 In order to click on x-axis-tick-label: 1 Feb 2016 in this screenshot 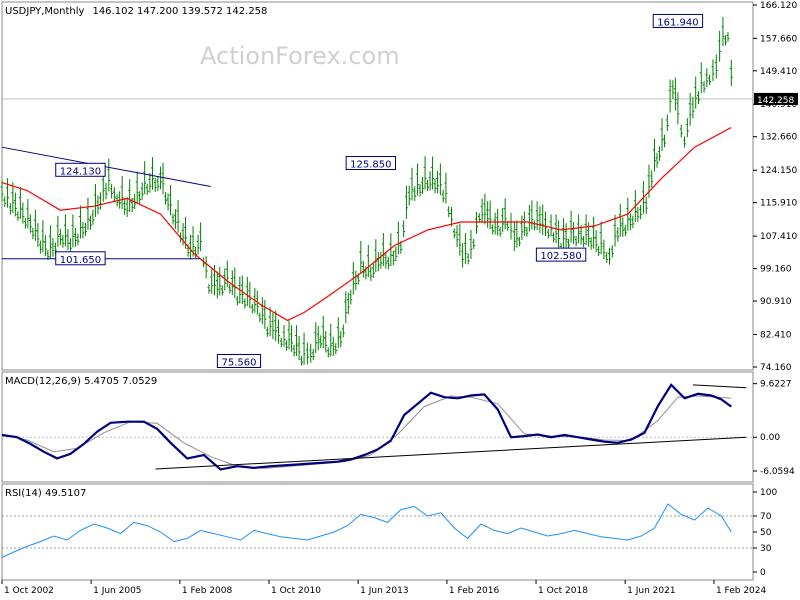, I will do `click(474, 591)`.